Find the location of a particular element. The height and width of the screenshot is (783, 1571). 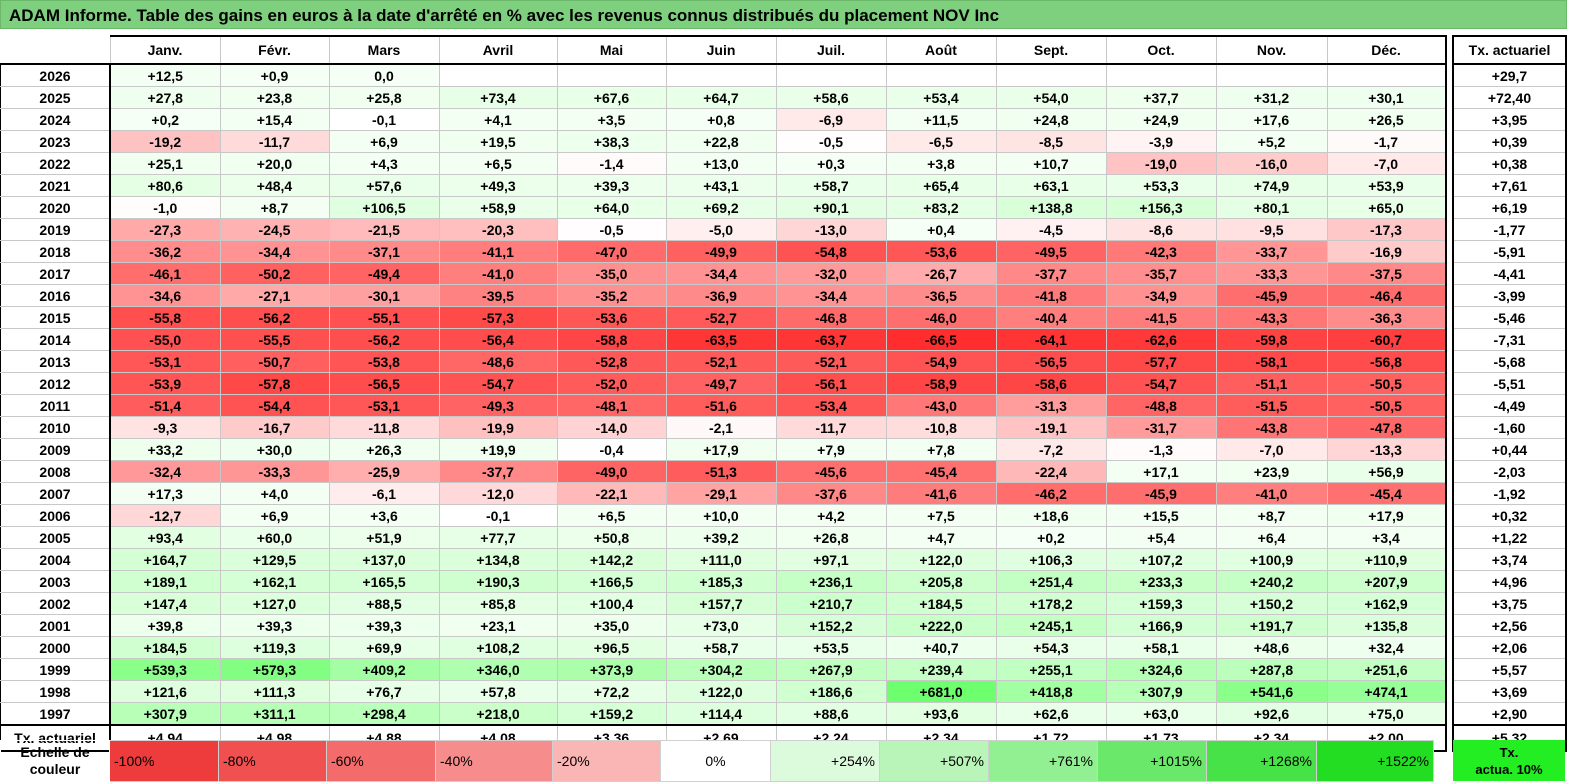

year-label: 2024 is located at coordinates (55, 119).